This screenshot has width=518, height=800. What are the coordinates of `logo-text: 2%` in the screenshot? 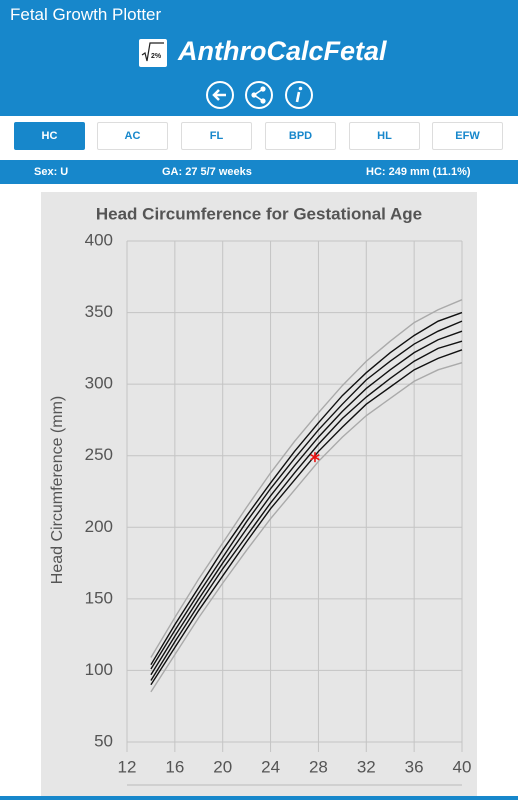 It's located at (156, 56).